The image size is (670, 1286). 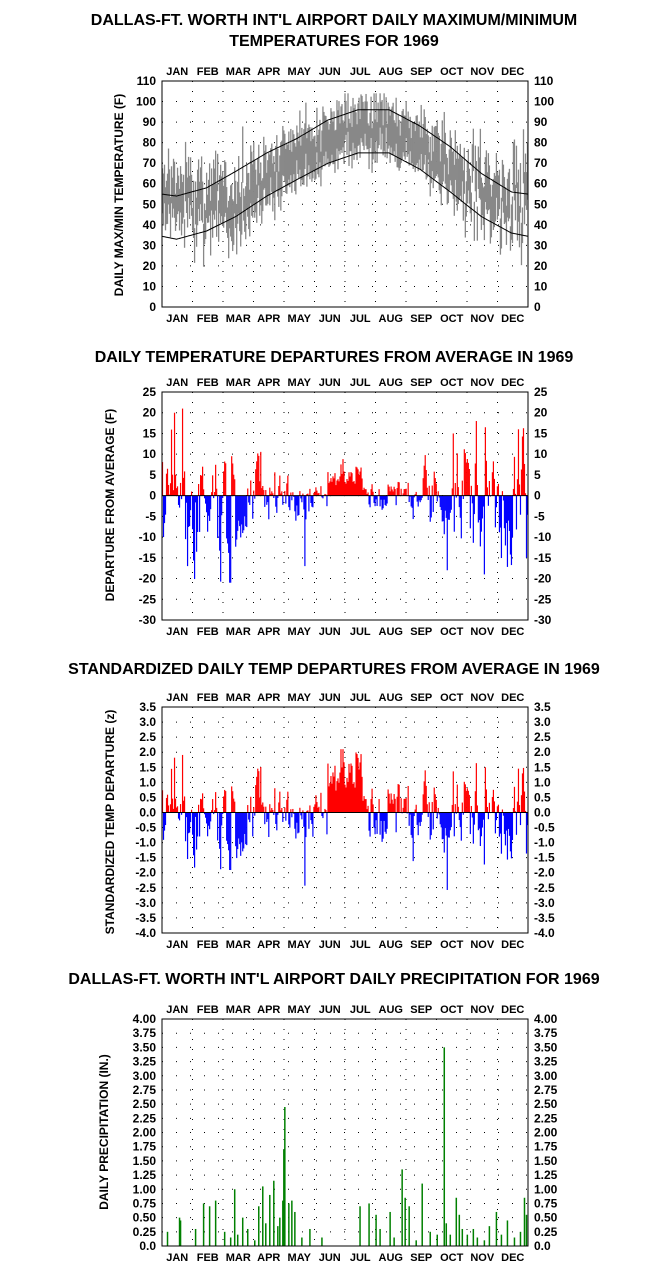 I want to click on month-label-bottom: DEC, so click(x=512, y=945).